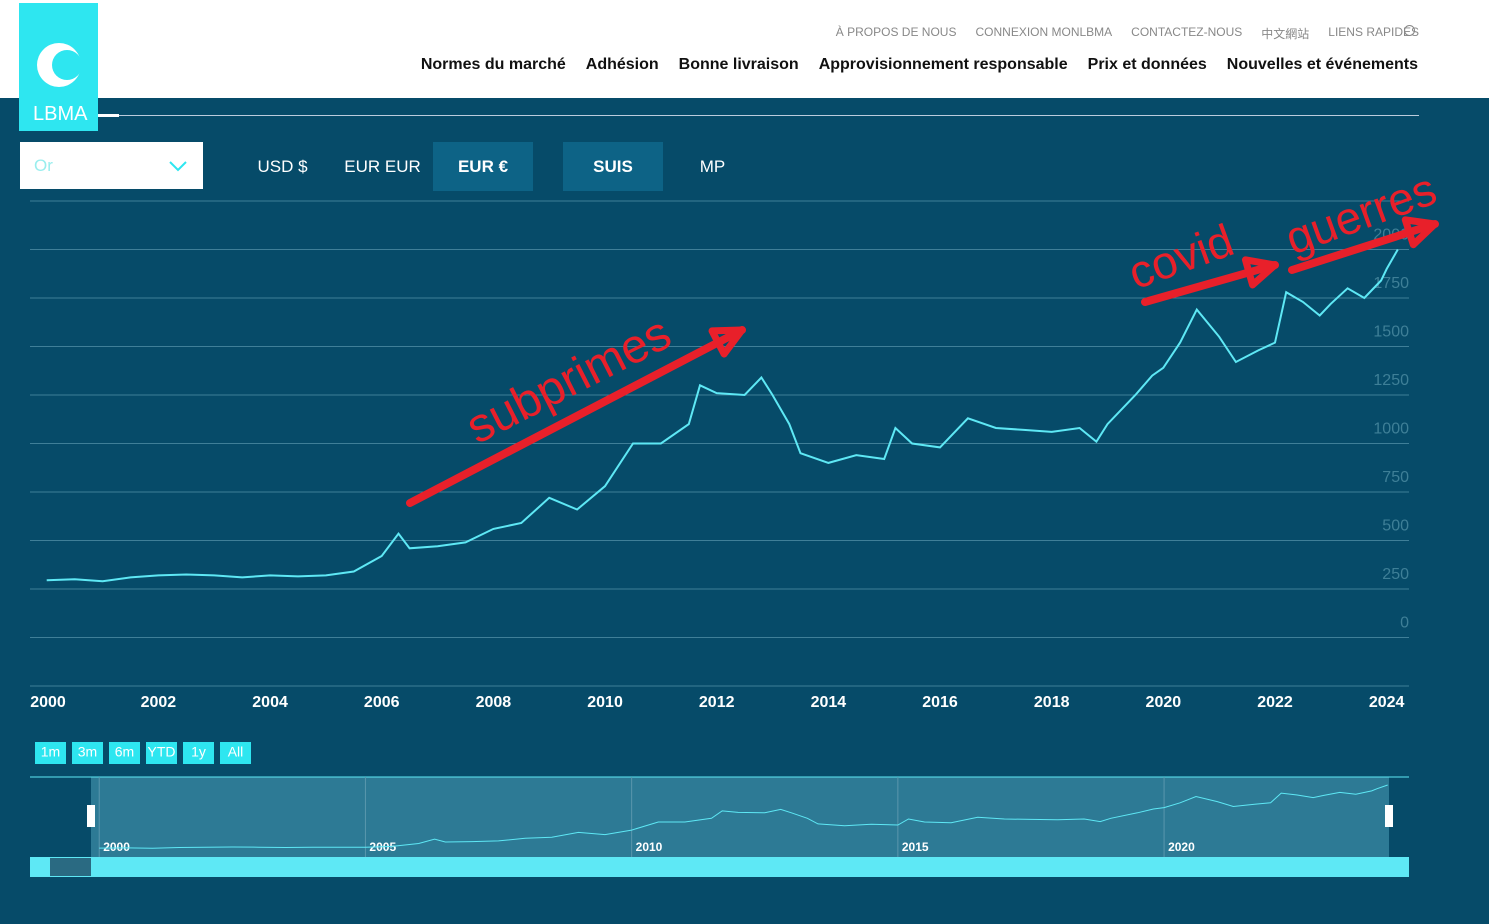 The height and width of the screenshot is (924, 1489). I want to click on nav-tick-label: 2010, so click(649, 847).